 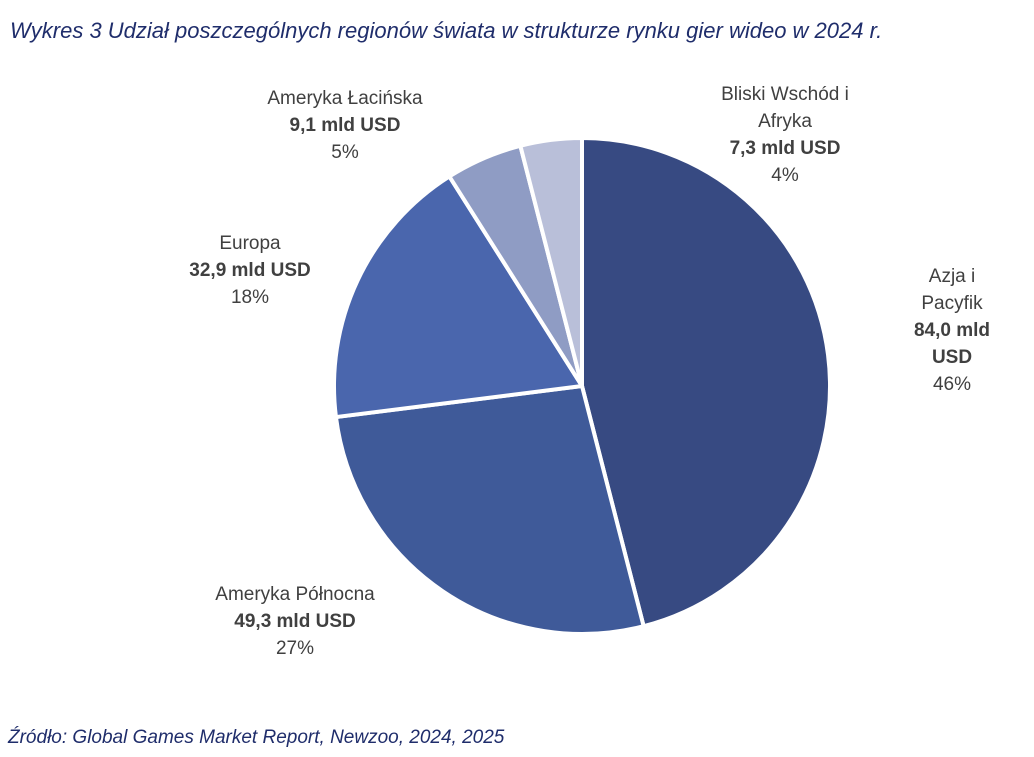 What do you see at coordinates (345, 98) in the screenshot?
I see `slice-name: Ameryka Łacińska` at bounding box center [345, 98].